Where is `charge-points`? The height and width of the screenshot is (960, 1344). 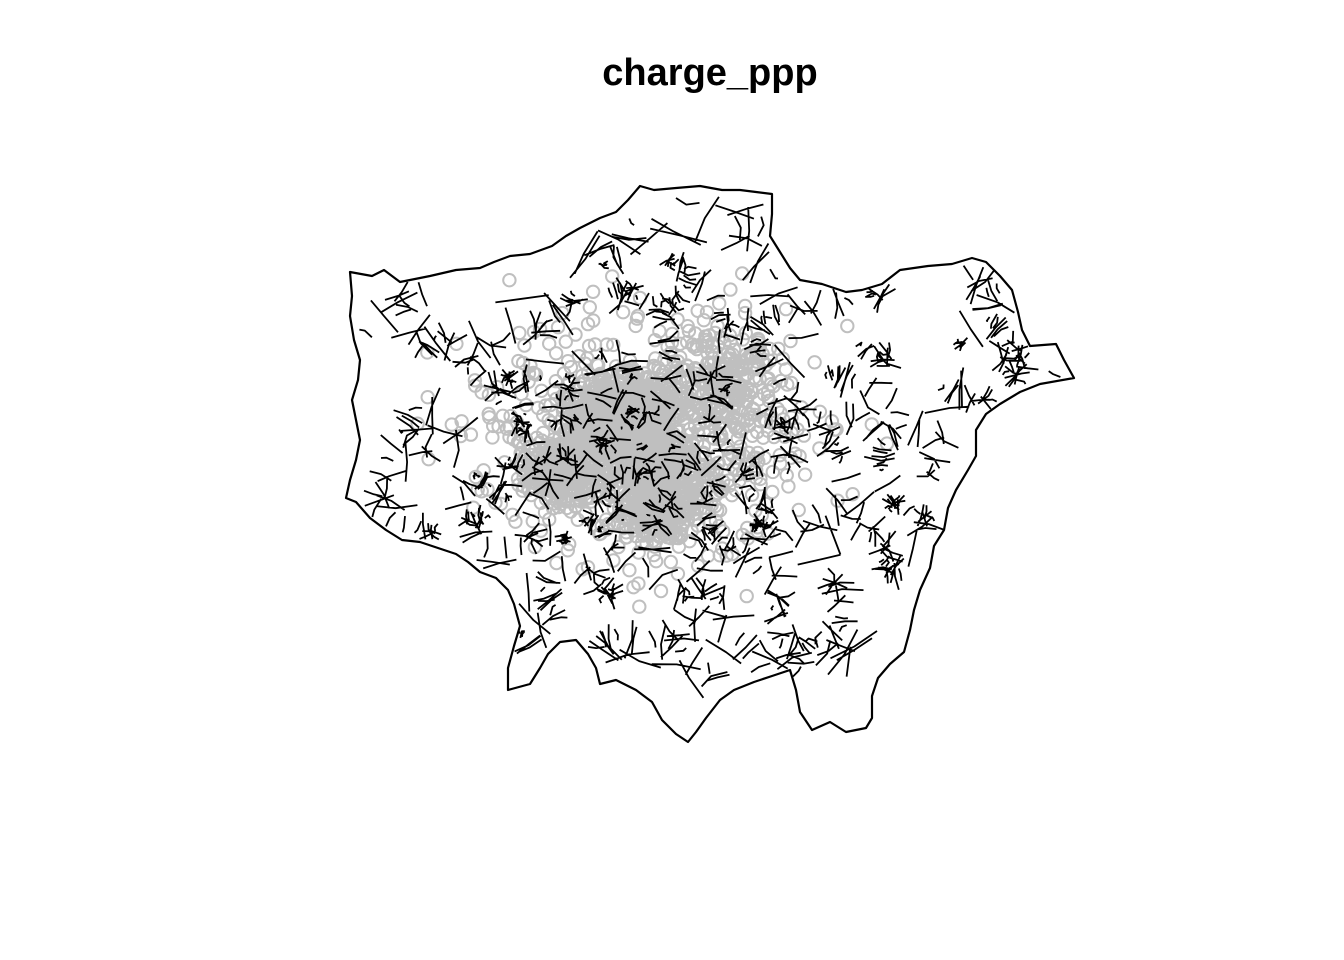 charge-points is located at coordinates (652, 440).